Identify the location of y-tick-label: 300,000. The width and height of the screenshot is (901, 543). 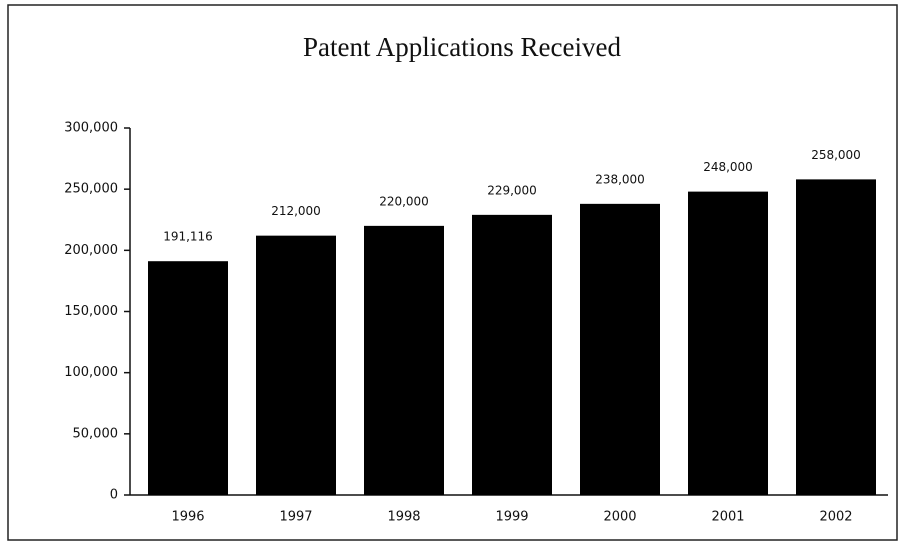
(91, 128).